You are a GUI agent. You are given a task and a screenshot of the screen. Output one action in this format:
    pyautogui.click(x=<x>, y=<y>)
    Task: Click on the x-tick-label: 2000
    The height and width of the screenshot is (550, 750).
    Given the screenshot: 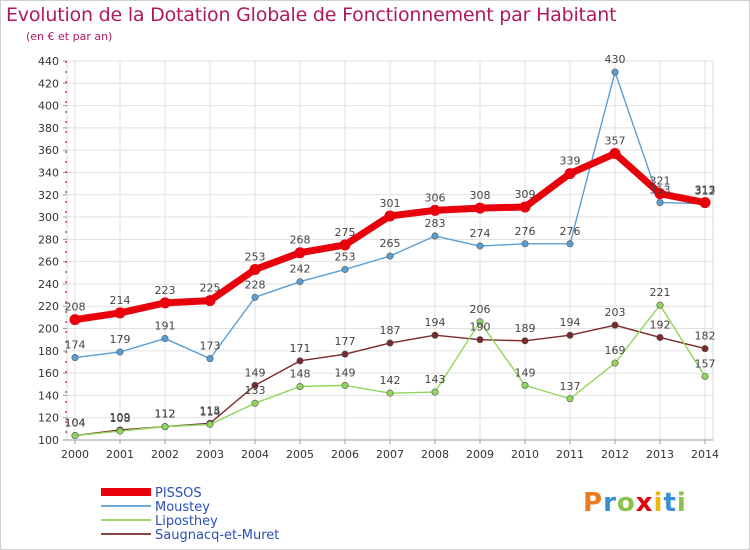 What is the action you would take?
    pyautogui.click(x=75, y=454)
    